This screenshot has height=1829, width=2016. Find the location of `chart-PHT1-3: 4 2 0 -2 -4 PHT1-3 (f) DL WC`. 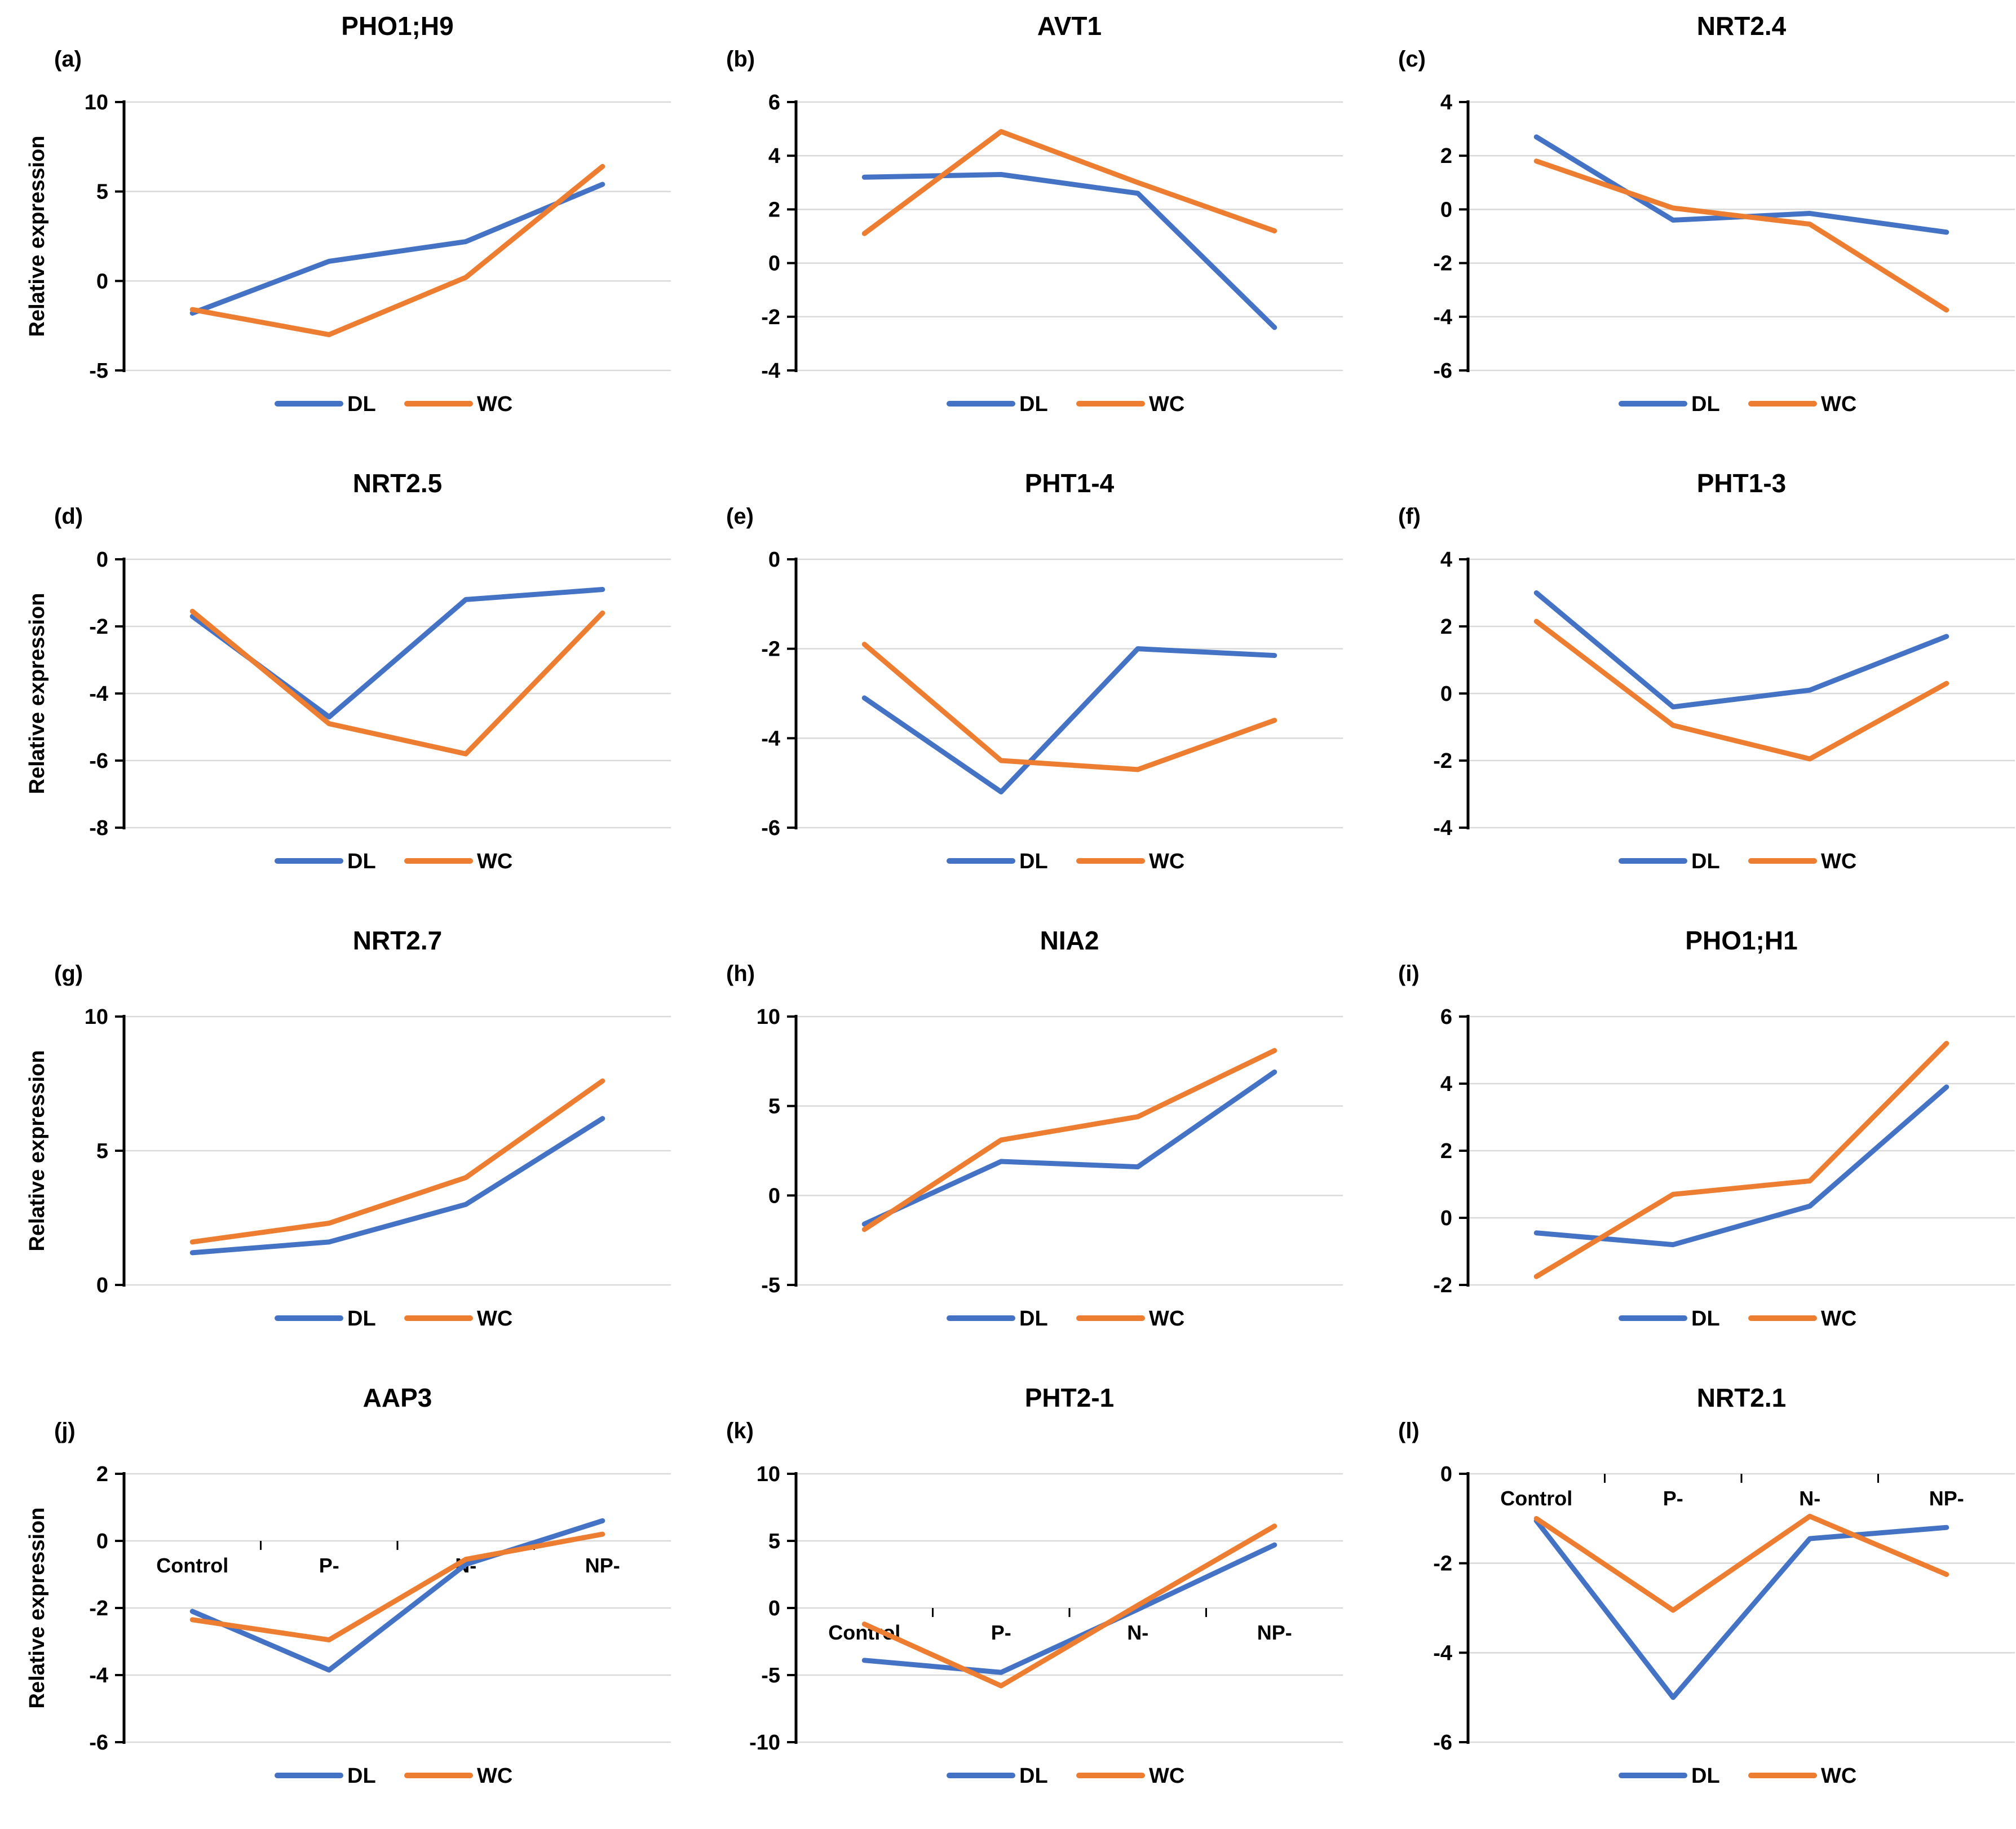

chart-PHT1-3: 4 2 0 -2 -4 PHT1-3 (f) DL WC is located at coordinates (1706, 671).